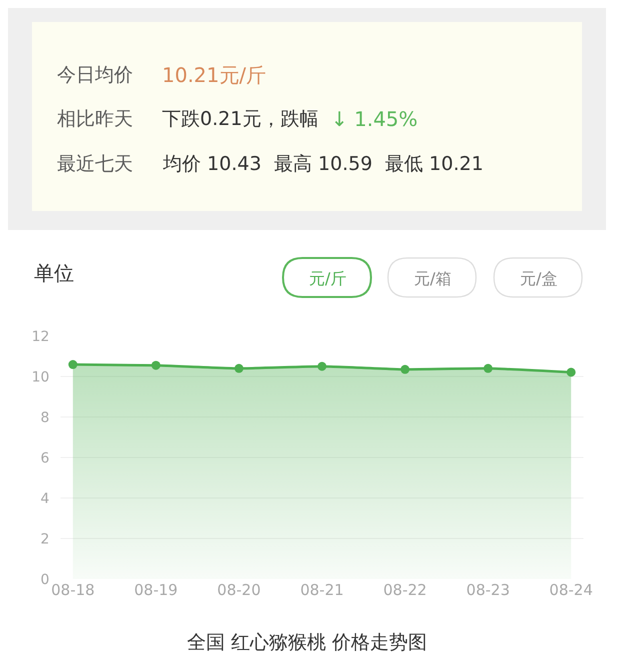 This screenshot has height=667, width=630. Describe the element at coordinates (45, 539) in the screenshot. I see `y-tick-label: 2` at that location.